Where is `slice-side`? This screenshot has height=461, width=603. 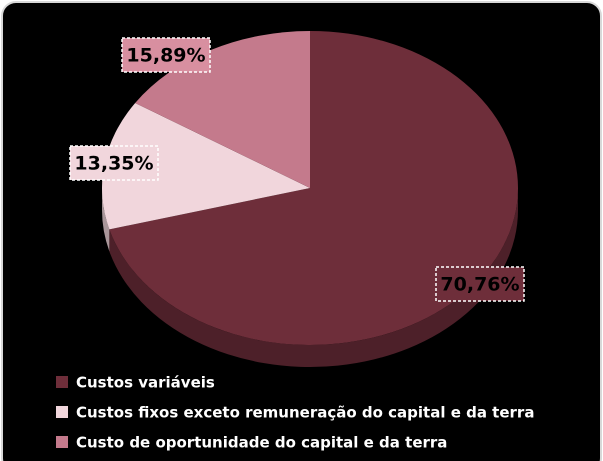
slice-side is located at coordinates (106, 220).